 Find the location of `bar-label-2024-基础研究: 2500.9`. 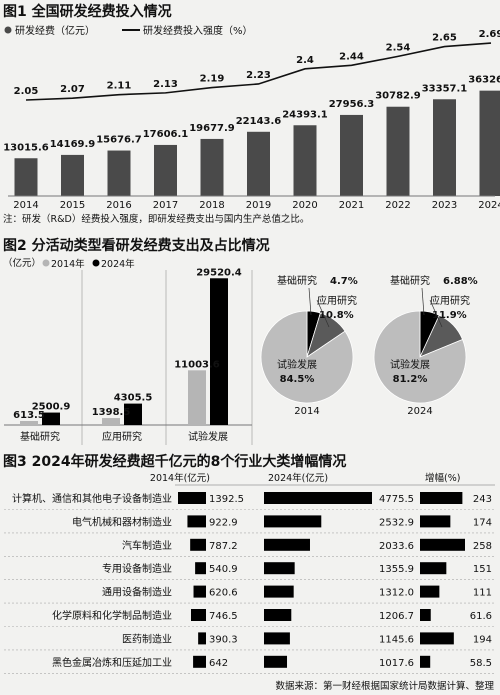

bar-label-2024-基础研究: 2500.9 is located at coordinates (51, 407).